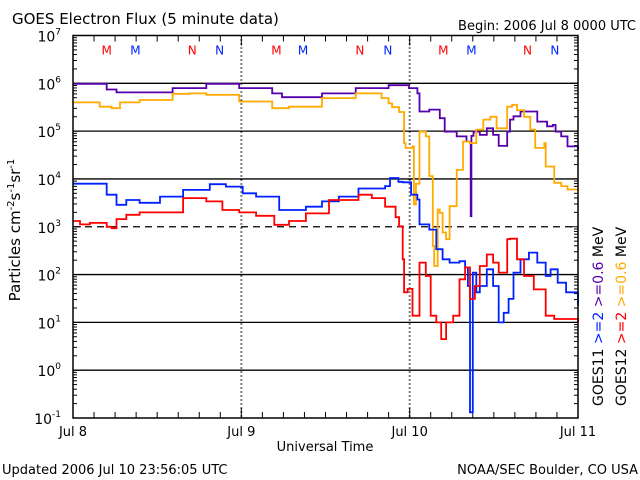 The image size is (640, 480). I want to click on y-label-exp1: -2, so click(11, 205).